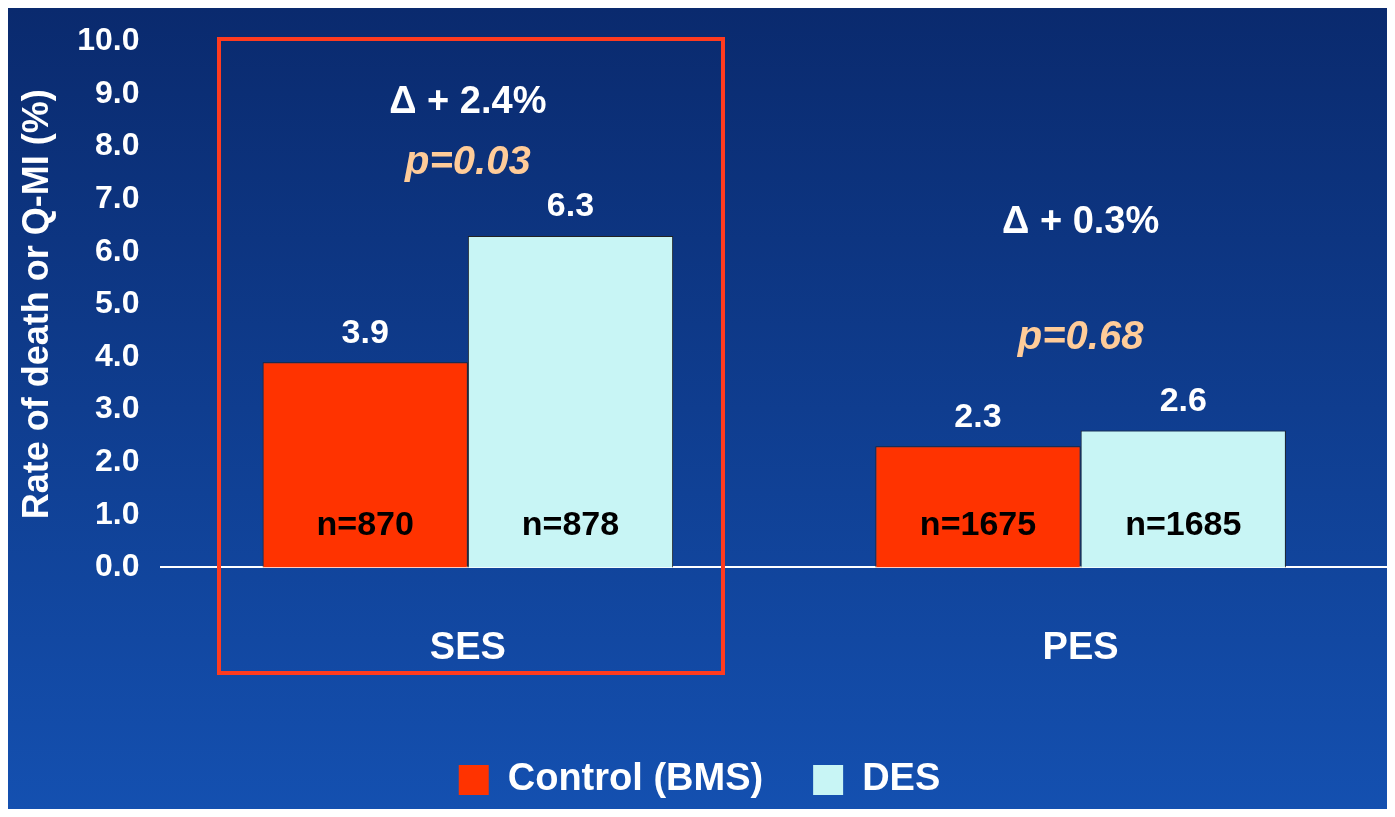 The image size is (1395, 817). Describe the element at coordinates (570, 204) in the screenshot. I see `data-label: 6.3` at that location.